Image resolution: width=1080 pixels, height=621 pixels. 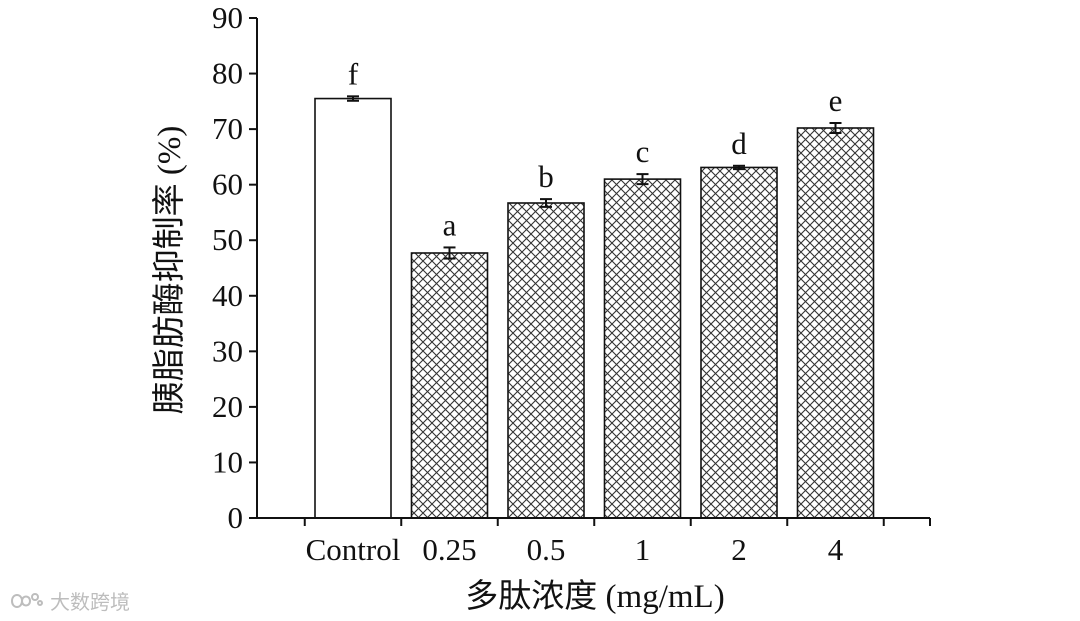 I want to click on x-tick-label-5: 4, so click(x=836, y=549).